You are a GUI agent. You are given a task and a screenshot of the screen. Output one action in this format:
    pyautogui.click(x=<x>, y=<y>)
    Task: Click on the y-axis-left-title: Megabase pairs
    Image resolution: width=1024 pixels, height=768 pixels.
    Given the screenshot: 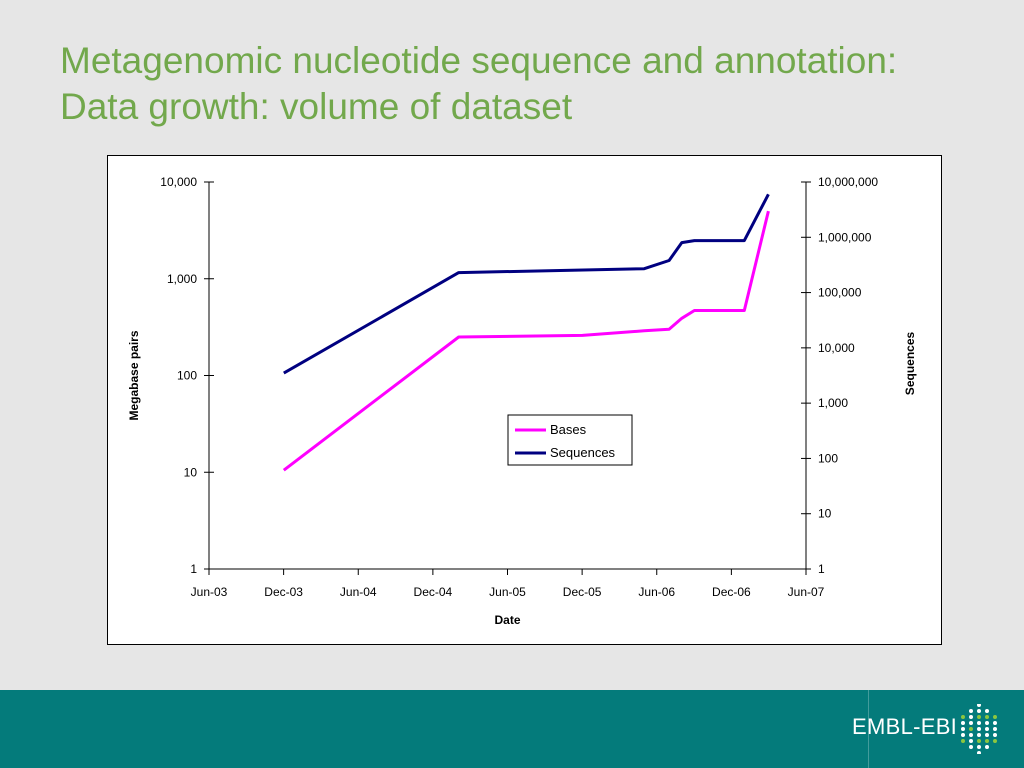 What is the action you would take?
    pyautogui.click(x=134, y=375)
    